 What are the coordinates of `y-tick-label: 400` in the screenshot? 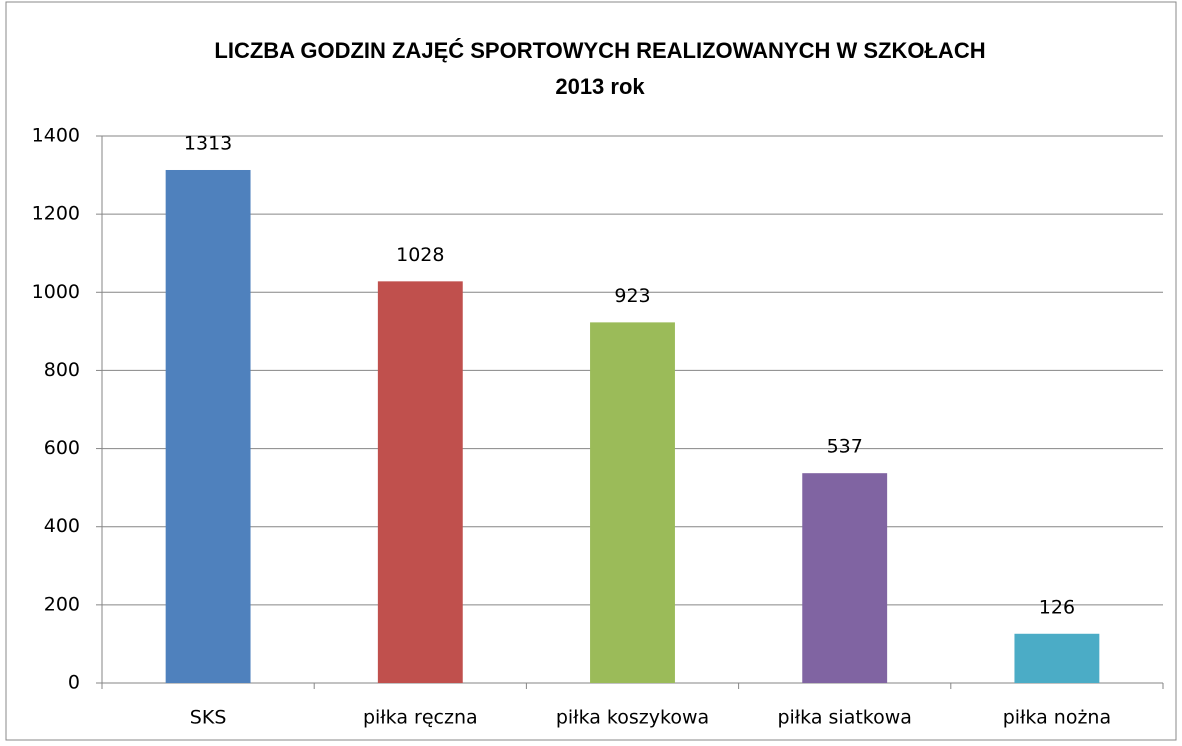 It's located at (62, 526).